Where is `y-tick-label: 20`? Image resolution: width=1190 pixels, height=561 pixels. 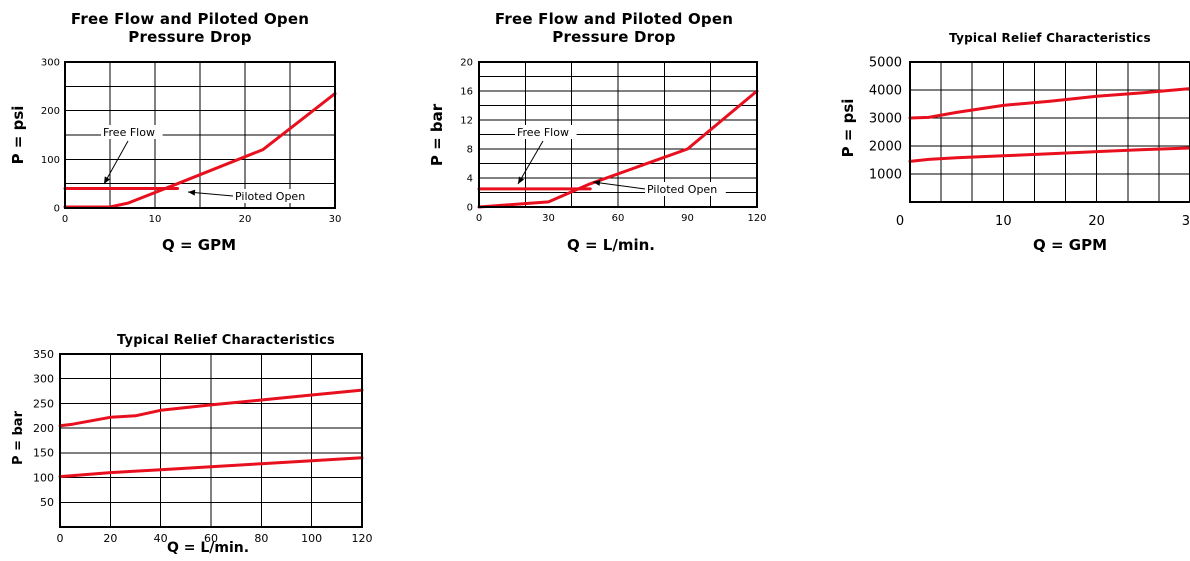
y-tick-label: 20 is located at coordinates (466, 63).